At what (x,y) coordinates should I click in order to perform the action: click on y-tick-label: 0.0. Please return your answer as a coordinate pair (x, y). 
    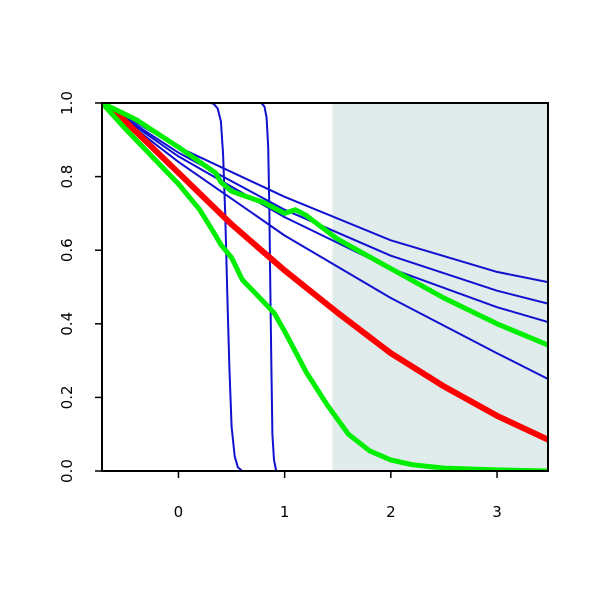
    Looking at the image, I should click on (67, 471).